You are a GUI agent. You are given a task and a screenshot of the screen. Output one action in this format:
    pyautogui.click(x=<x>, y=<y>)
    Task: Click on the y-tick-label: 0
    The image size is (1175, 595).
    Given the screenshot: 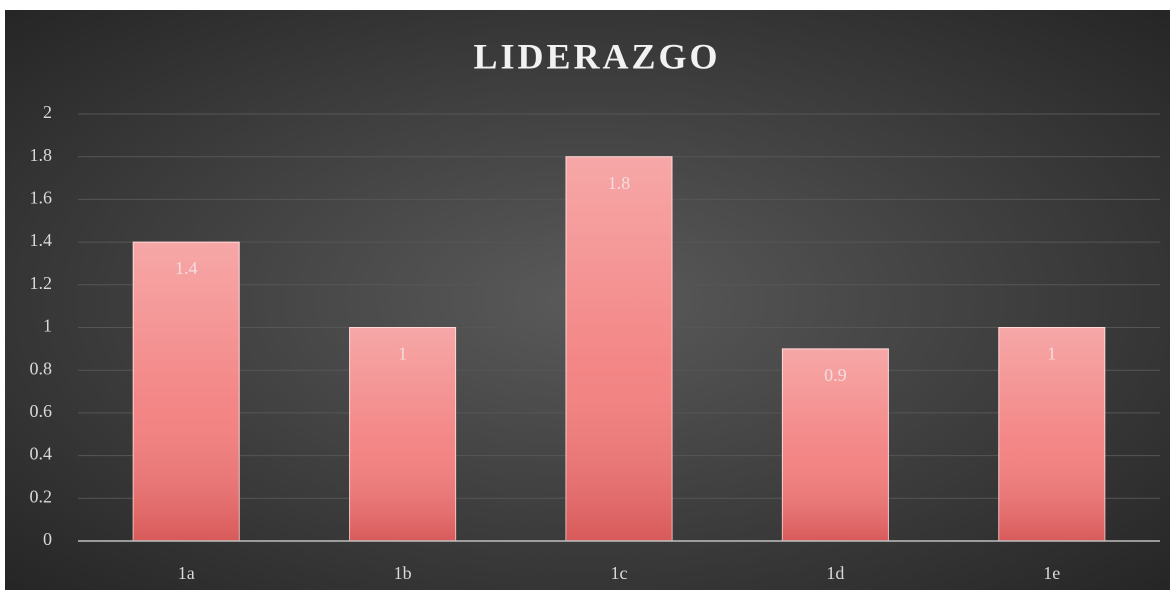 What is the action you would take?
    pyautogui.click(x=47, y=539)
    